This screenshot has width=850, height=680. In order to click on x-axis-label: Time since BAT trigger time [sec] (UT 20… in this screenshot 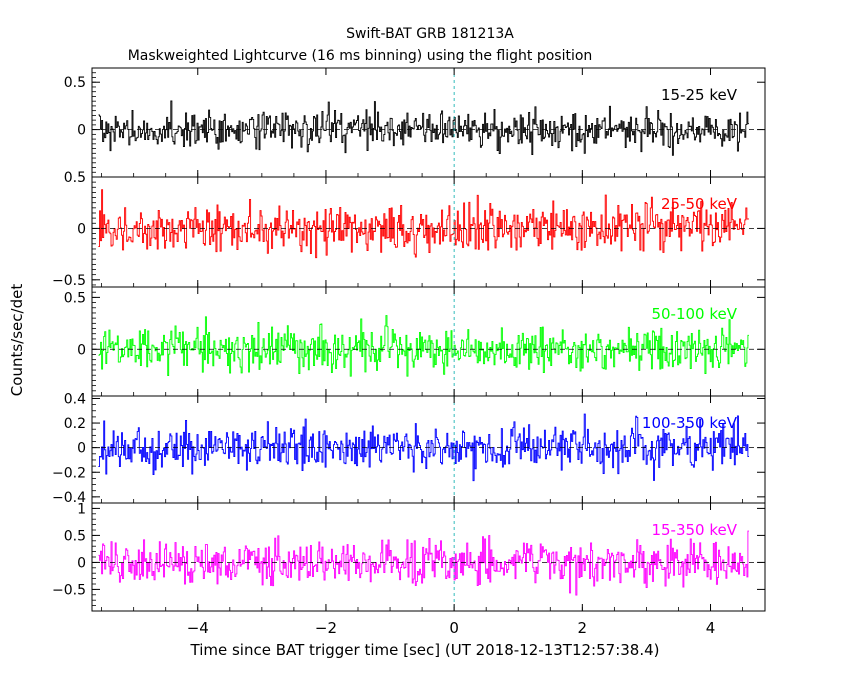, I will do `click(425, 650)`.